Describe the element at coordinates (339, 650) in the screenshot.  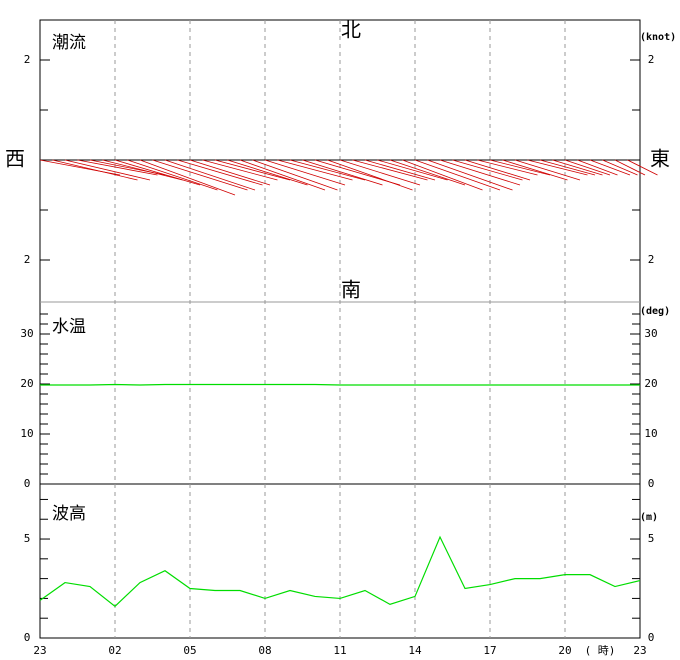
I see `x-tick-label: 11` at that location.